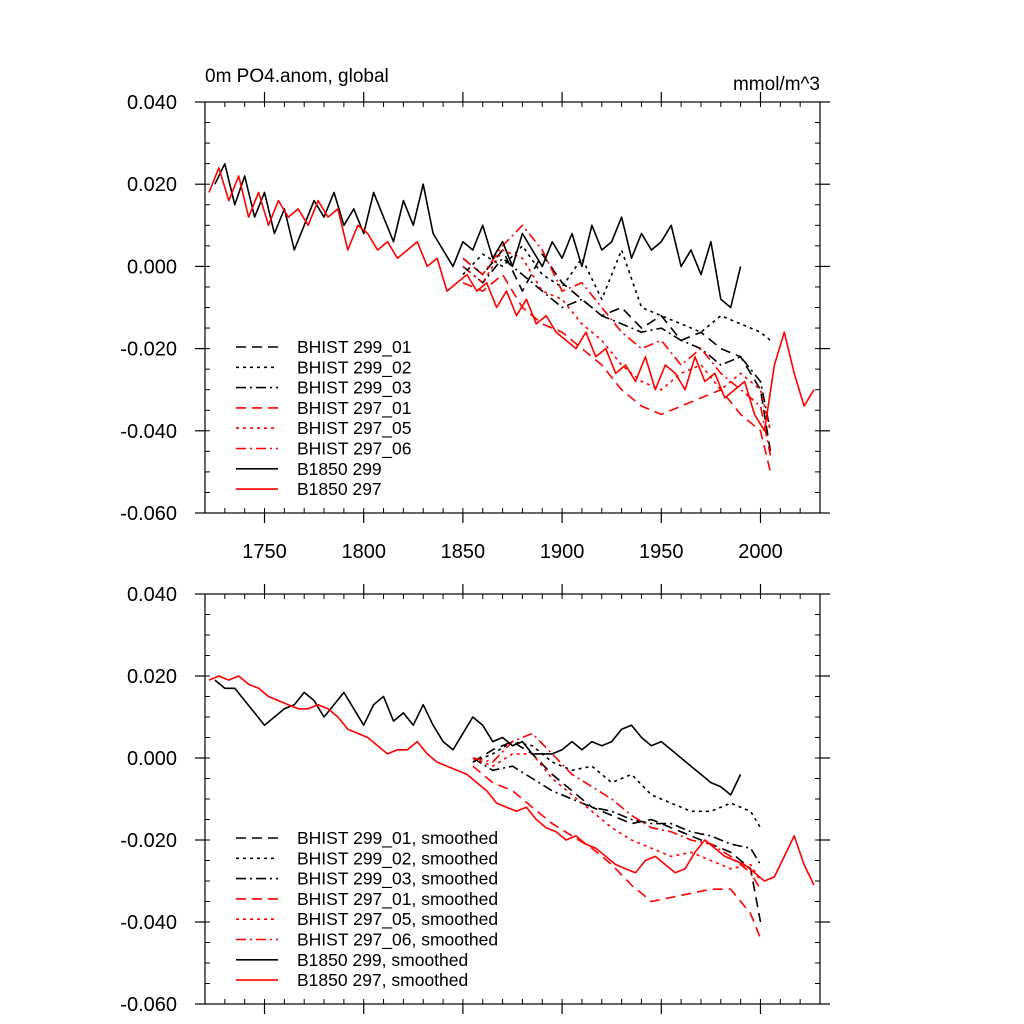  Describe the element at coordinates (776, 84) in the screenshot. I see `units-label: mmol/m^3` at that location.